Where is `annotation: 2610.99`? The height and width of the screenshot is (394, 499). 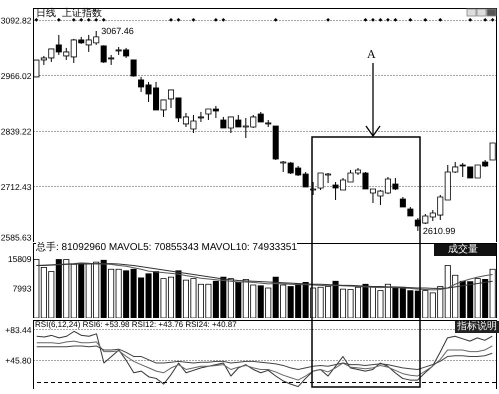
annotation: 2610.99 is located at coordinates (439, 231).